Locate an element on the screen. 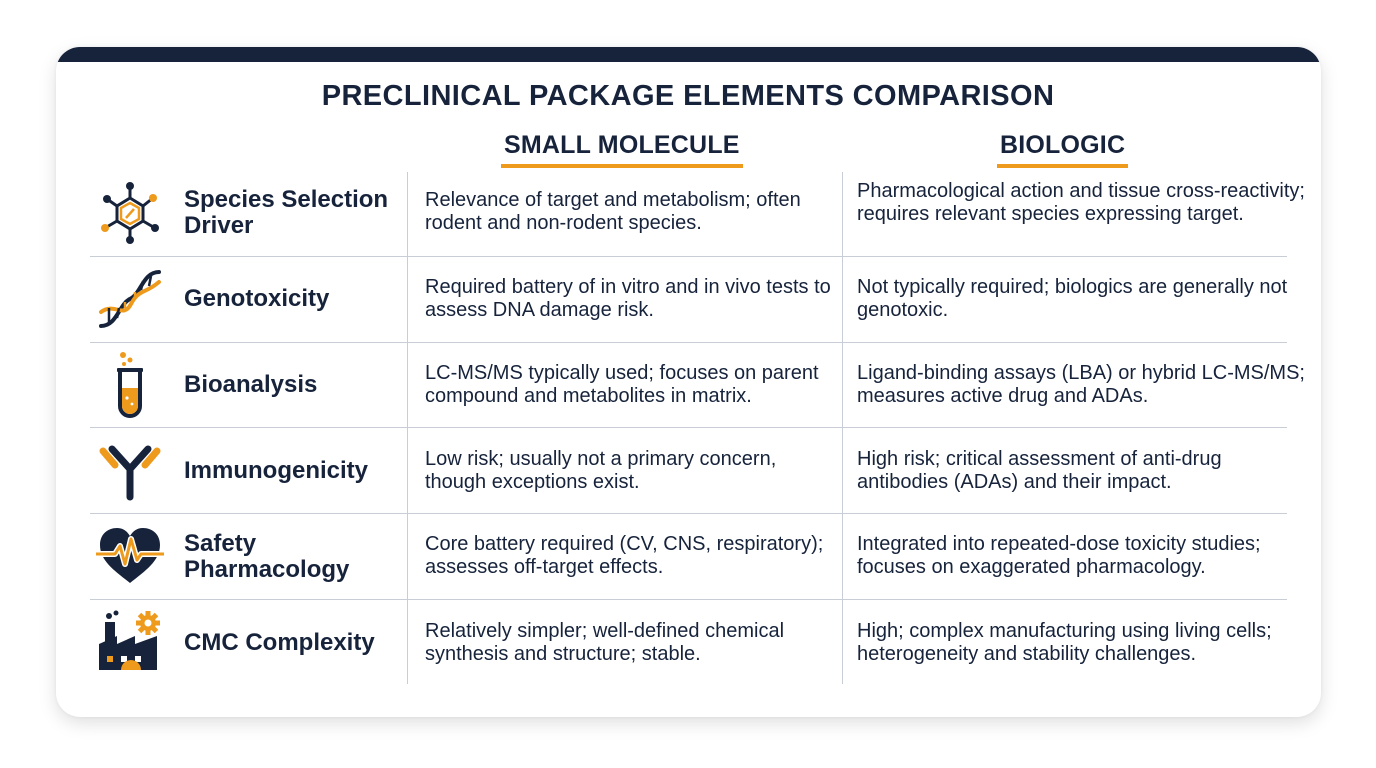  row-label: CMC Complexity is located at coordinates (279, 642).